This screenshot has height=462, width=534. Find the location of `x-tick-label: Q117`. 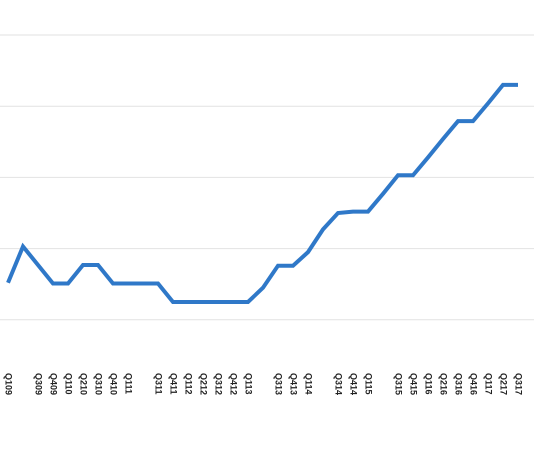

x-tick-label: Q117 is located at coordinates (489, 384).